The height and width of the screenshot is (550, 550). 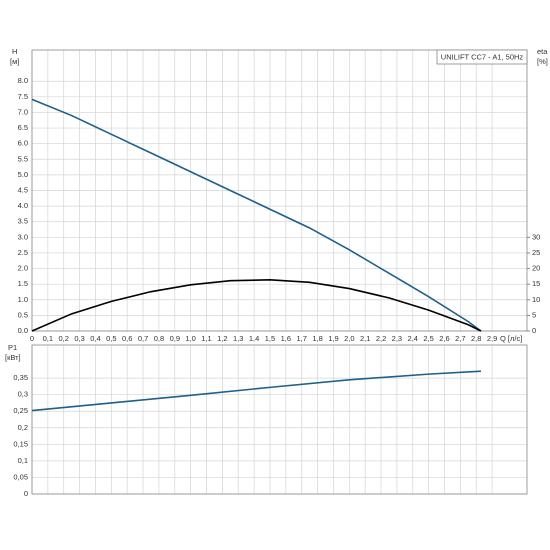 I want to click on x-tick-label: 1,8, so click(x=317, y=338).